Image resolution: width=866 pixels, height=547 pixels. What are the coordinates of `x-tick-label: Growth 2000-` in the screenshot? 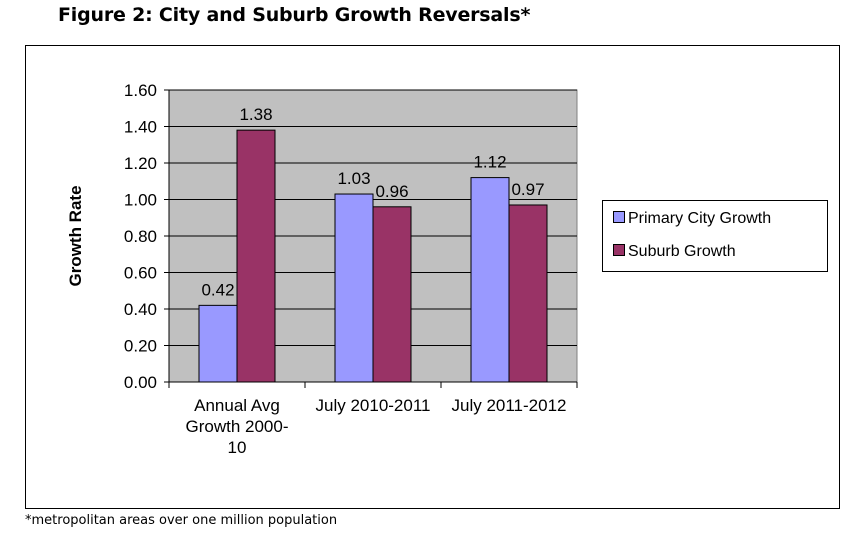 It's located at (237, 426).